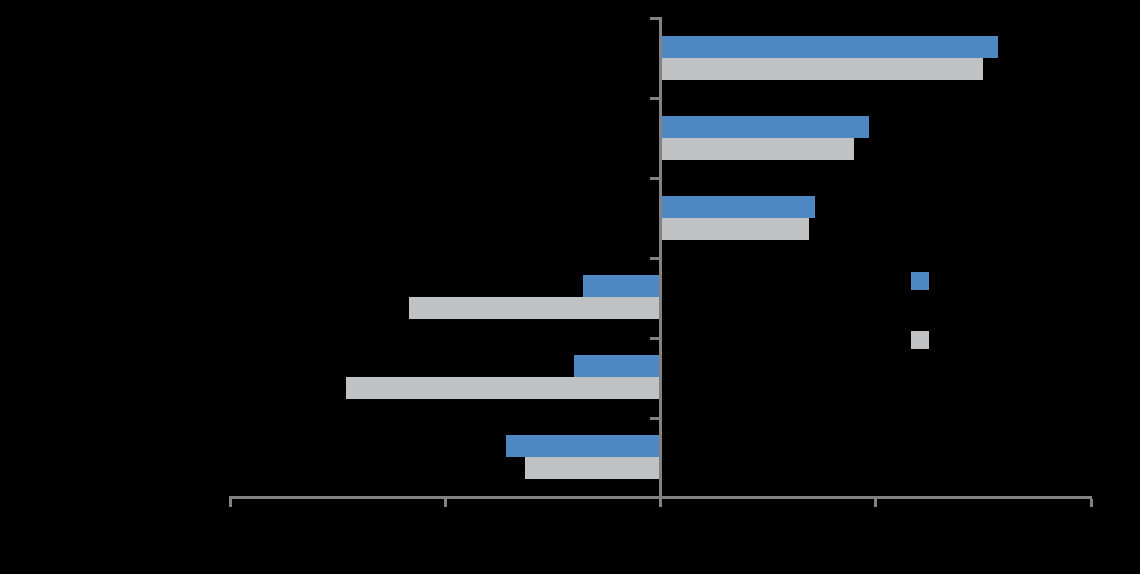 The image size is (1140, 574). Describe the element at coordinates (583, 446) in the screenshot. I see `bar-group-6-series-blue` at that location.